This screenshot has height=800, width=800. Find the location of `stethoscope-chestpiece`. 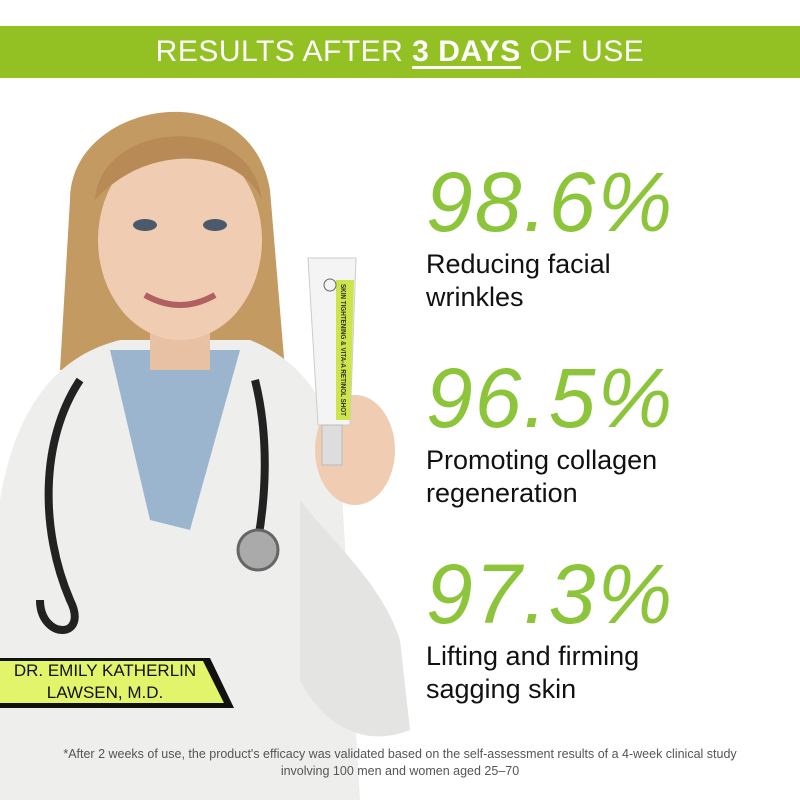

stethoscope-chestpiece is located at coordinates (258, 550).